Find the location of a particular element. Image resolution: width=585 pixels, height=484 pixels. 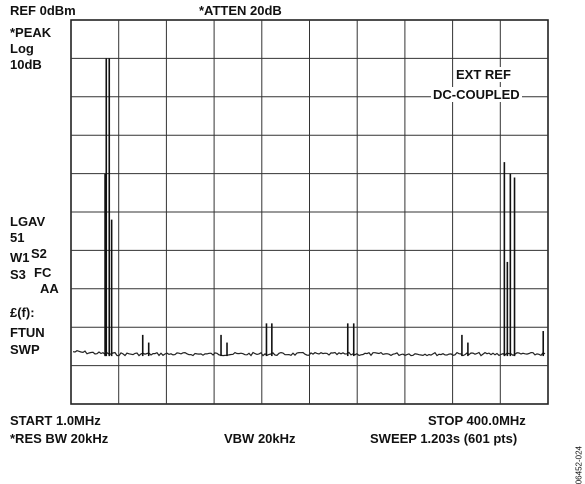

figure-id: 06452-024 is located at coordinates (578, 465).